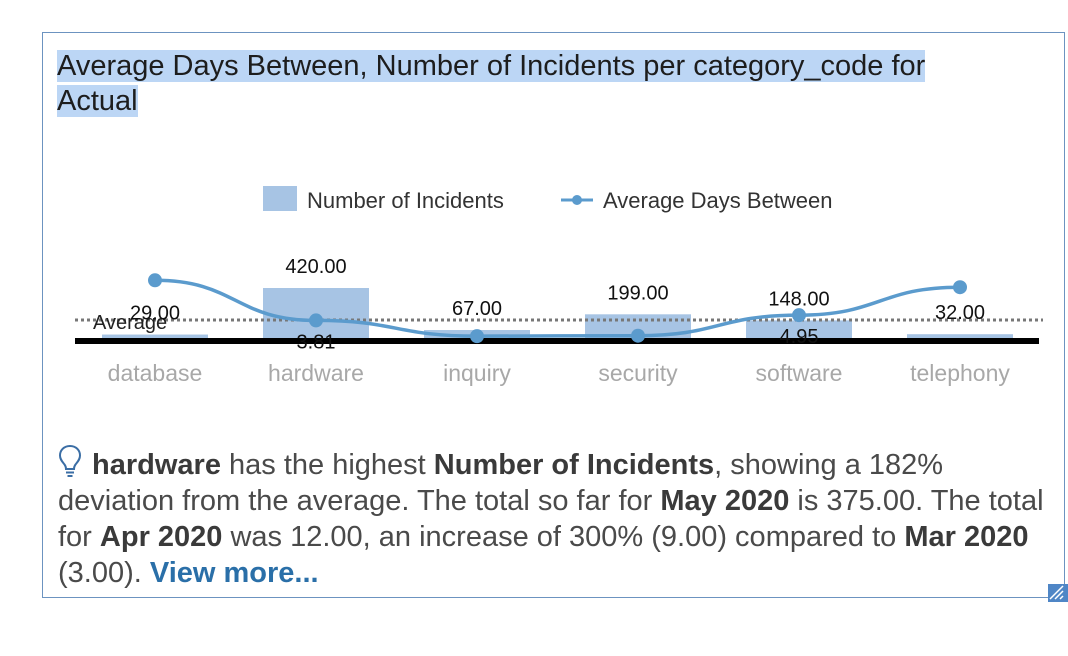 Image resolution: width=1068 pixels, height=656 pixels. I want to click on days-point-software, so click(799, 315).